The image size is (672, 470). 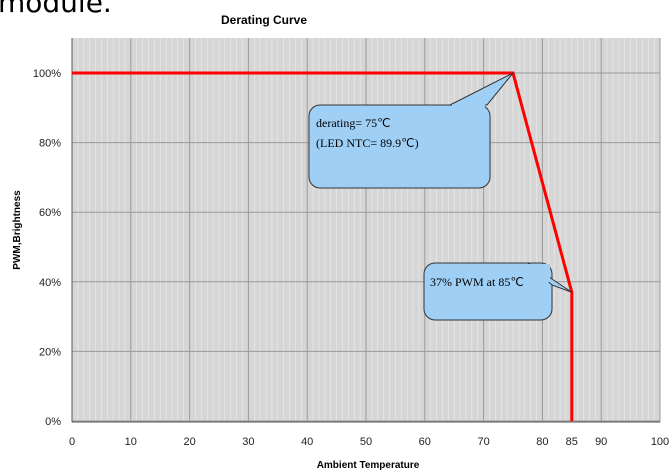 I want to click on y-tick-label: 80%, so click(x=50, y=144).